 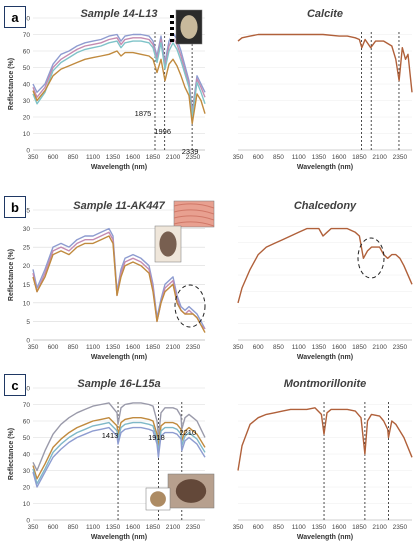 I want to click on panel-a-badge: a, so click(x=15, y=17).